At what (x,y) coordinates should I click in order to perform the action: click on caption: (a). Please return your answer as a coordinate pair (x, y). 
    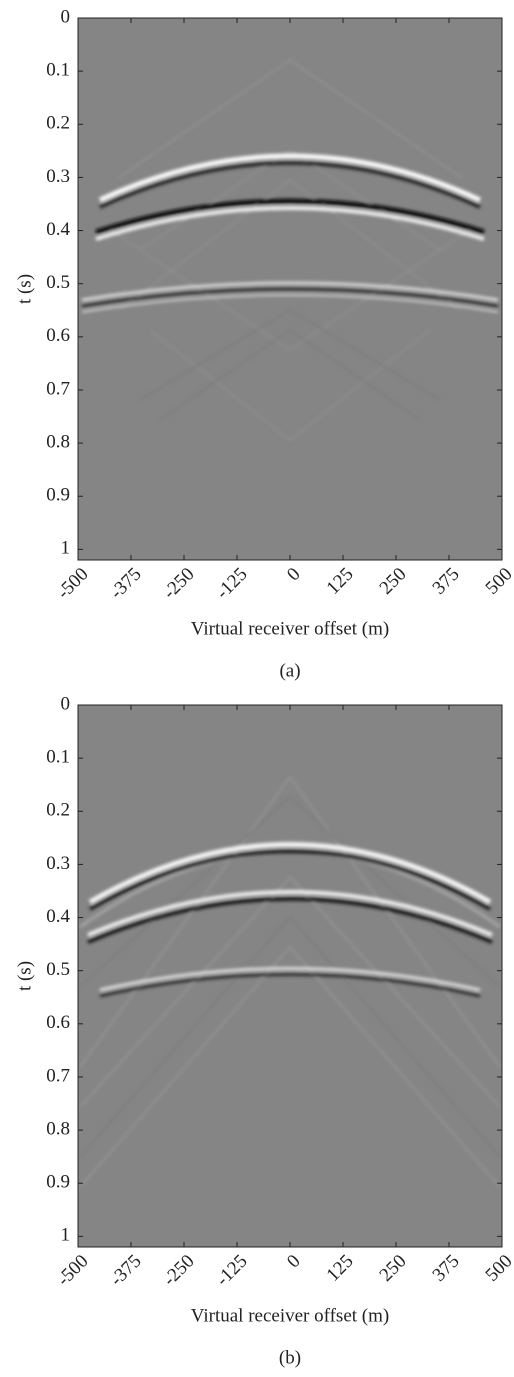
    Looking at the image, I should click on (289, 670).